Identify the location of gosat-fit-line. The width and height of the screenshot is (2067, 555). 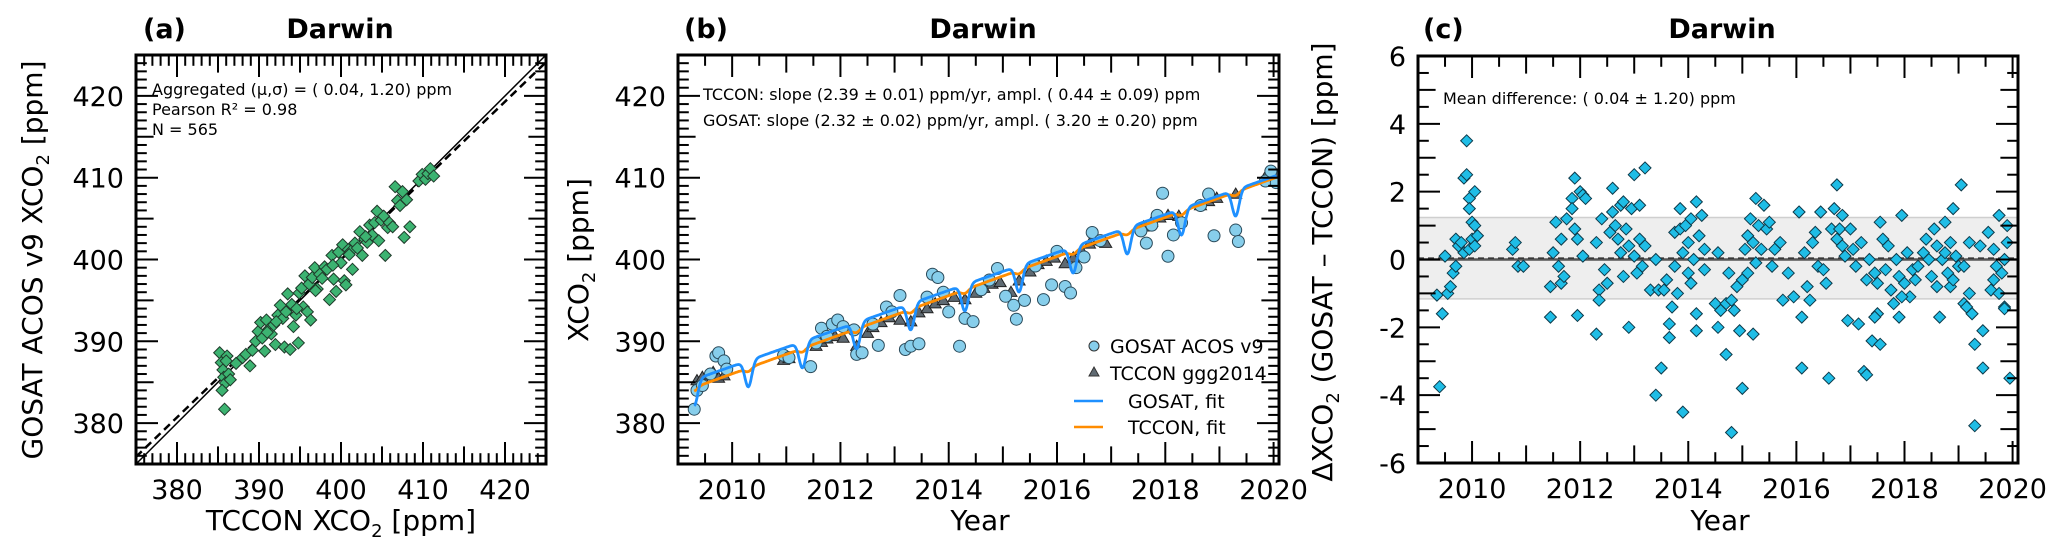
(985, 290).